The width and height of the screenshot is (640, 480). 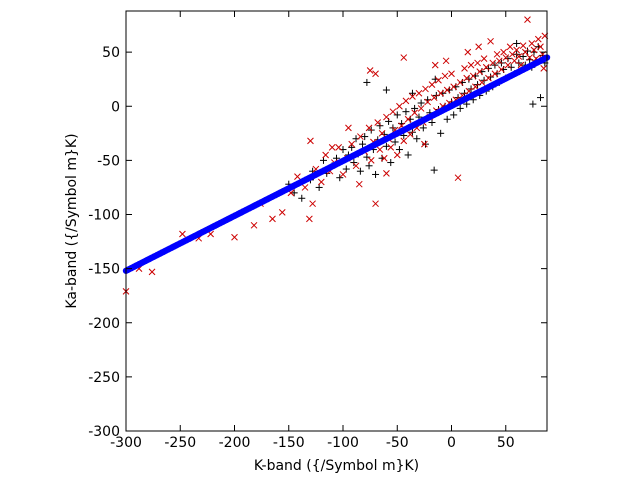 I want to click on x-tick-label: -150, so click(x=289, y=443).